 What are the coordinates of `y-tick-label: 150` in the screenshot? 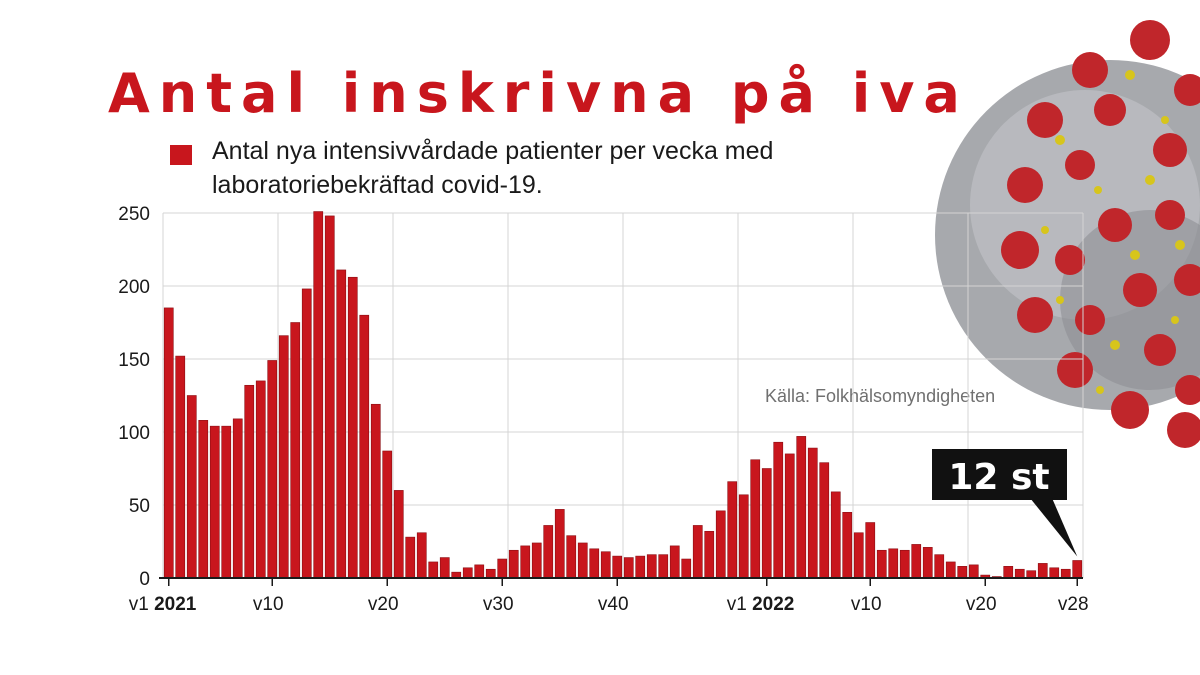 It's located at (134, 360).